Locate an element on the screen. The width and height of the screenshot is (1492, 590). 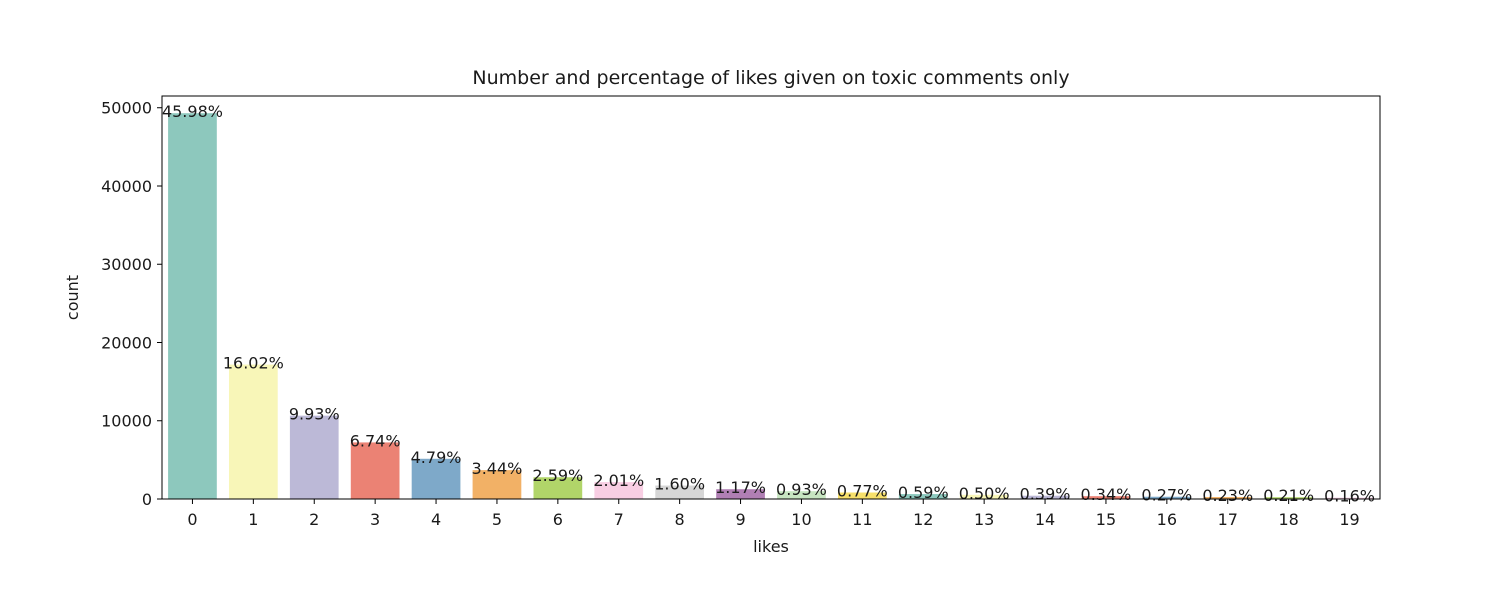
x-tick-label: 14 is located at coordinates (1045, 519).